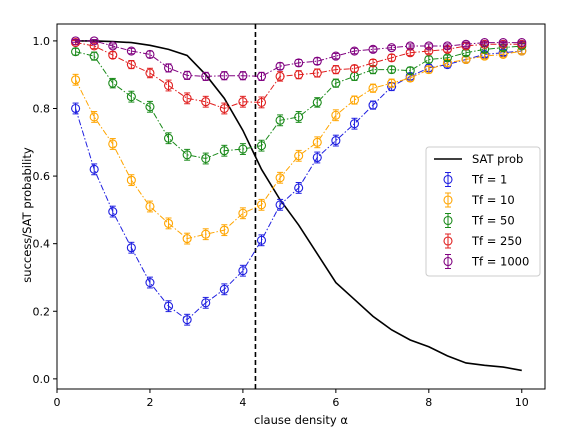 This screenshot has height=434, width=586. I want to click on y-tick-label: 1.0, so click(42, 41).